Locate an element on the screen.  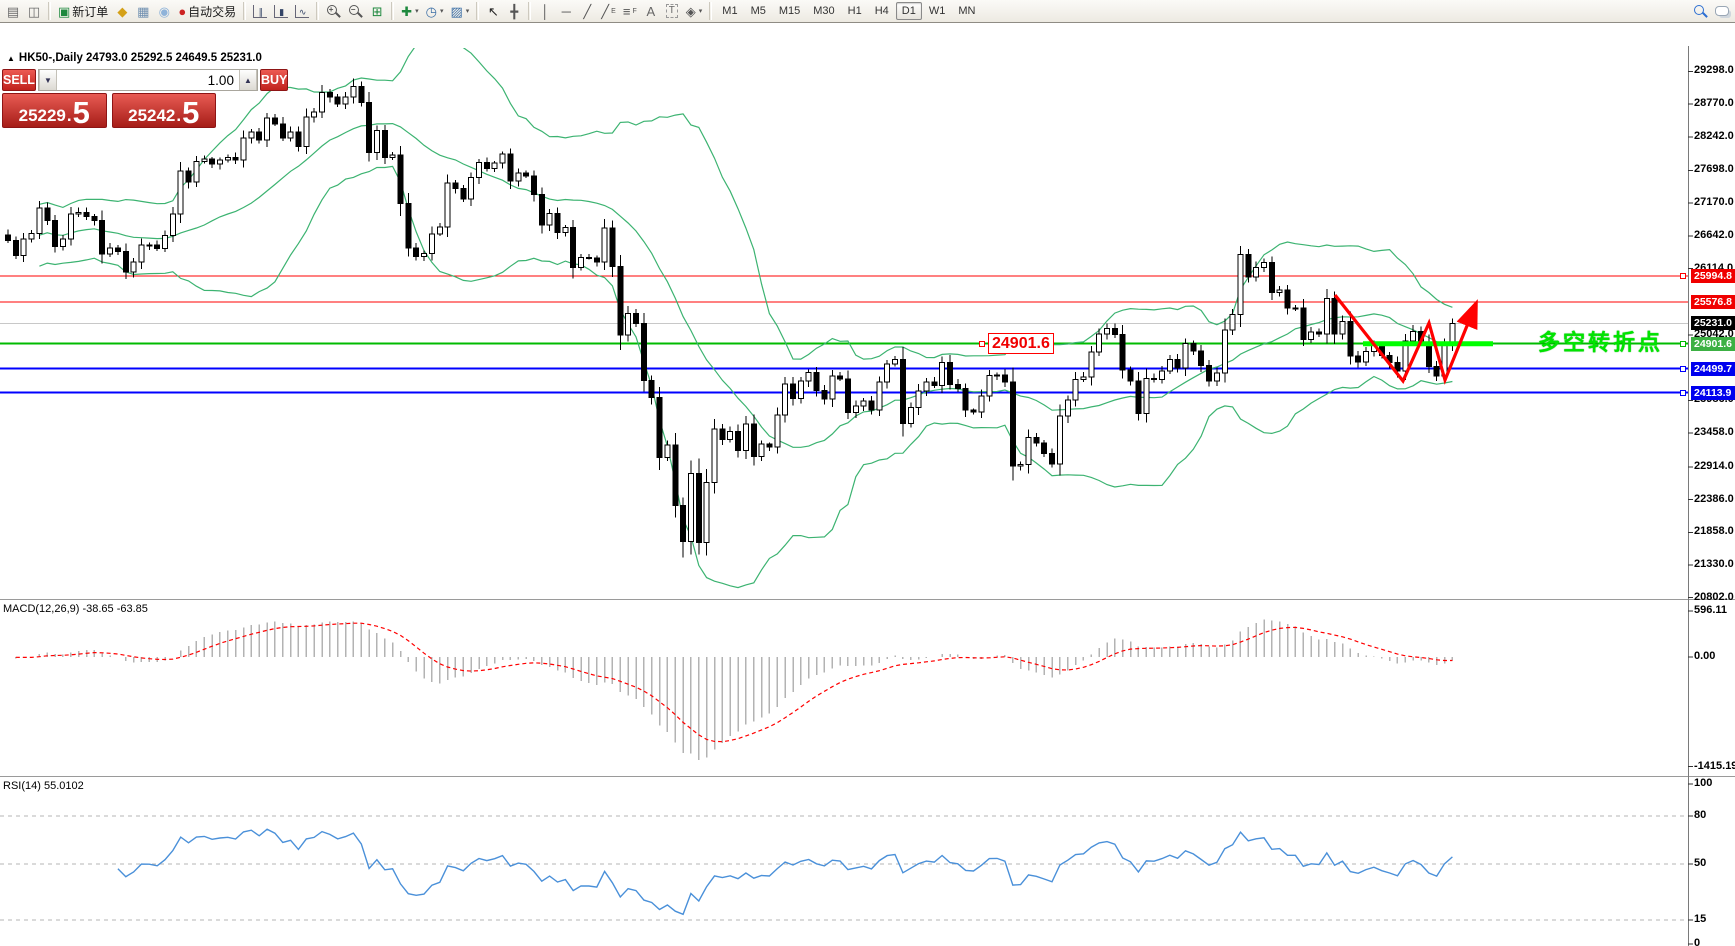
volume-box: ▼ ▲ is located at coordinates (147, 80).